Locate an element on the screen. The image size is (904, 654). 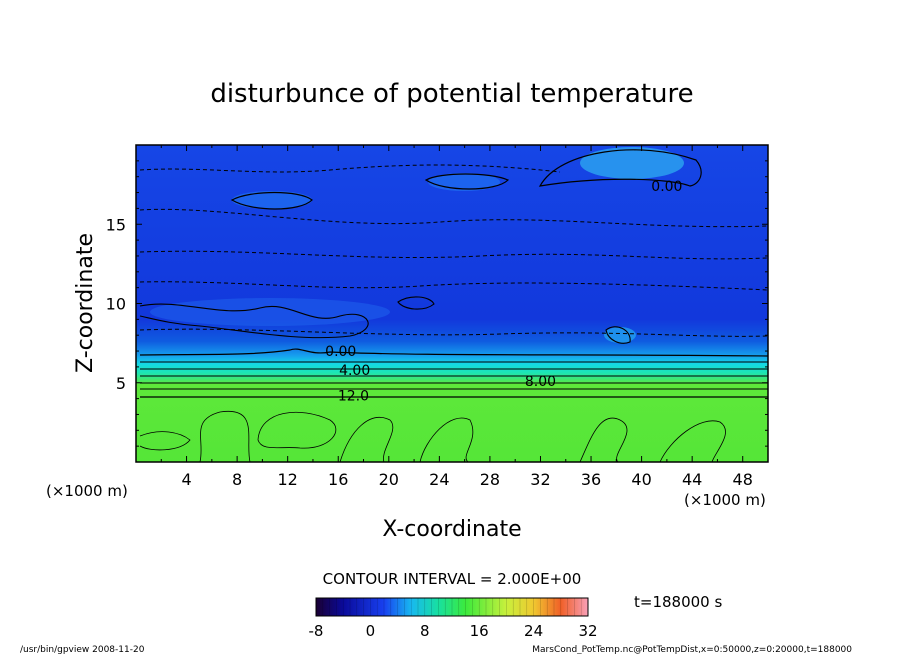
colorbar-tick-label: 32 is located at coordinates (587, 631).